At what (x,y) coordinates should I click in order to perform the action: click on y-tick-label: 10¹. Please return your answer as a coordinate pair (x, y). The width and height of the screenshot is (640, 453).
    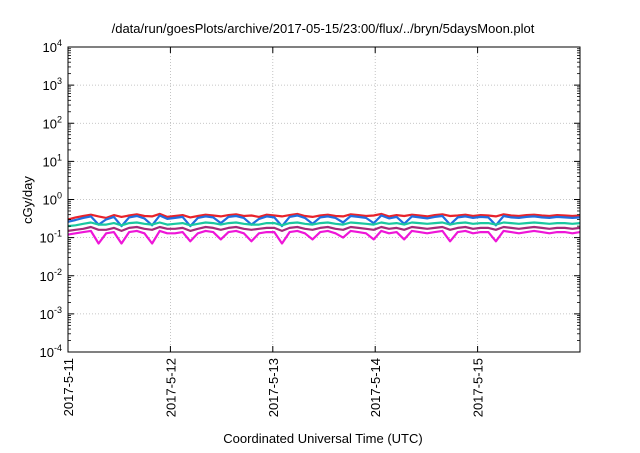
    Looking at the image, I should click on (52, 160).